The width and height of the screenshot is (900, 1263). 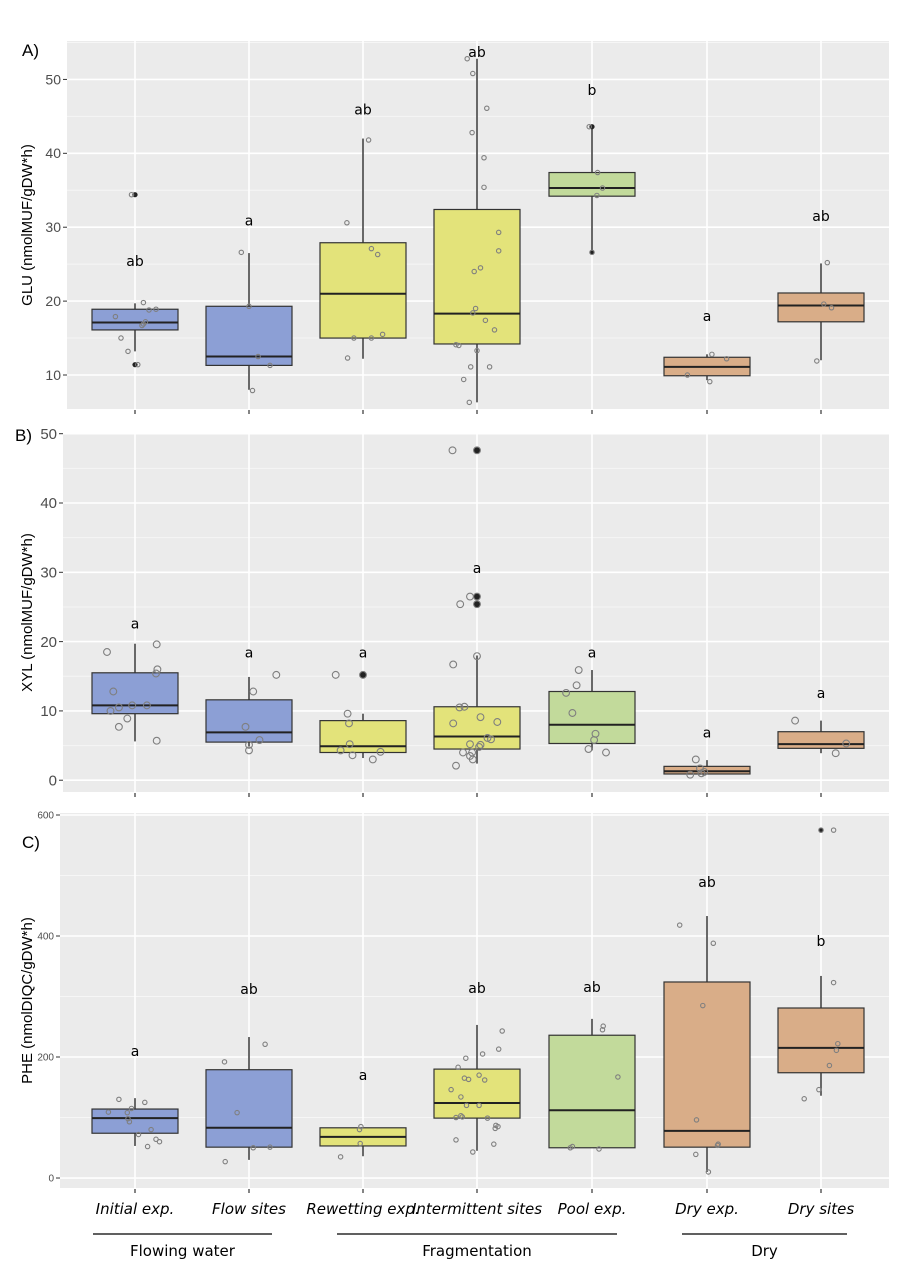 I want to click on y-tick-label: 10, so click(x=48, y=711).